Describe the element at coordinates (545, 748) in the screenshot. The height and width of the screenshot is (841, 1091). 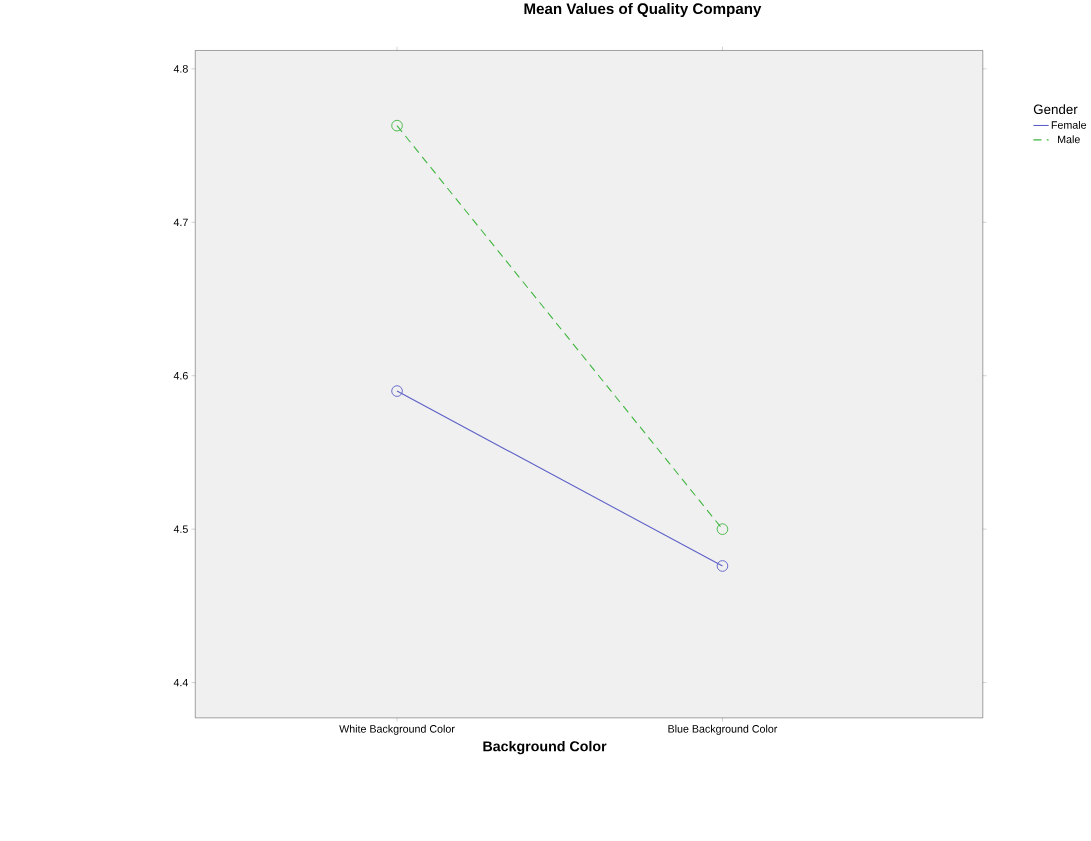
I see `x-axis-title: Background Color` at that location.